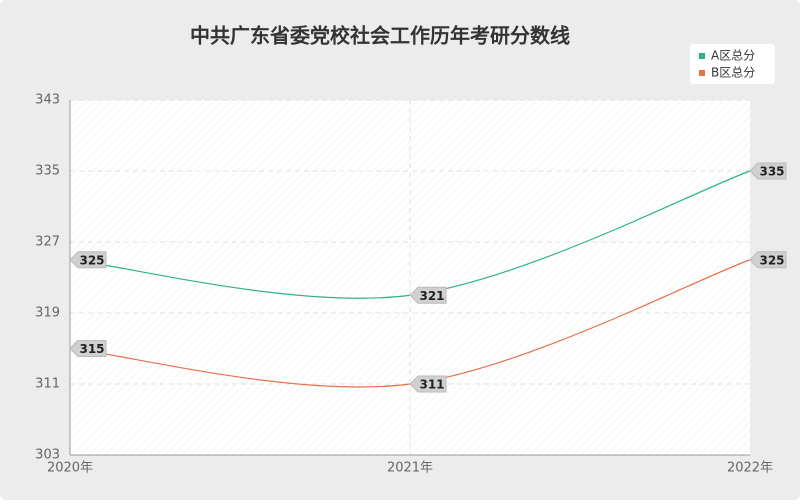  What do you see at coordinates (732, 64) in the screenshot?
I see `legend-box` at bounding box center [732, 64].